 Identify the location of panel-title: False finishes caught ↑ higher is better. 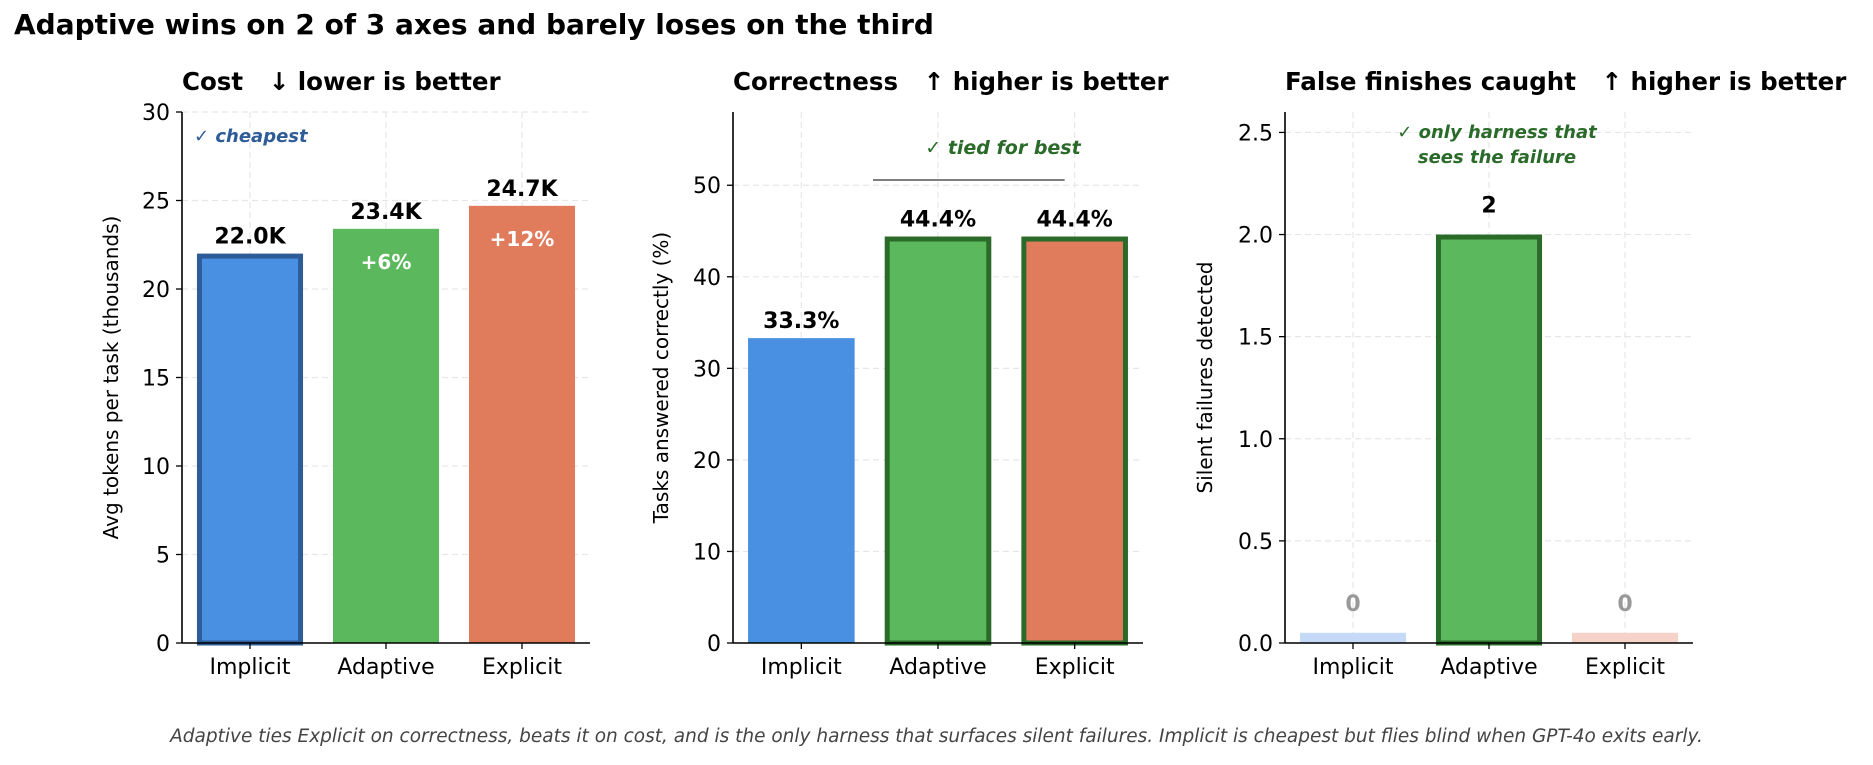
(1566, 81).